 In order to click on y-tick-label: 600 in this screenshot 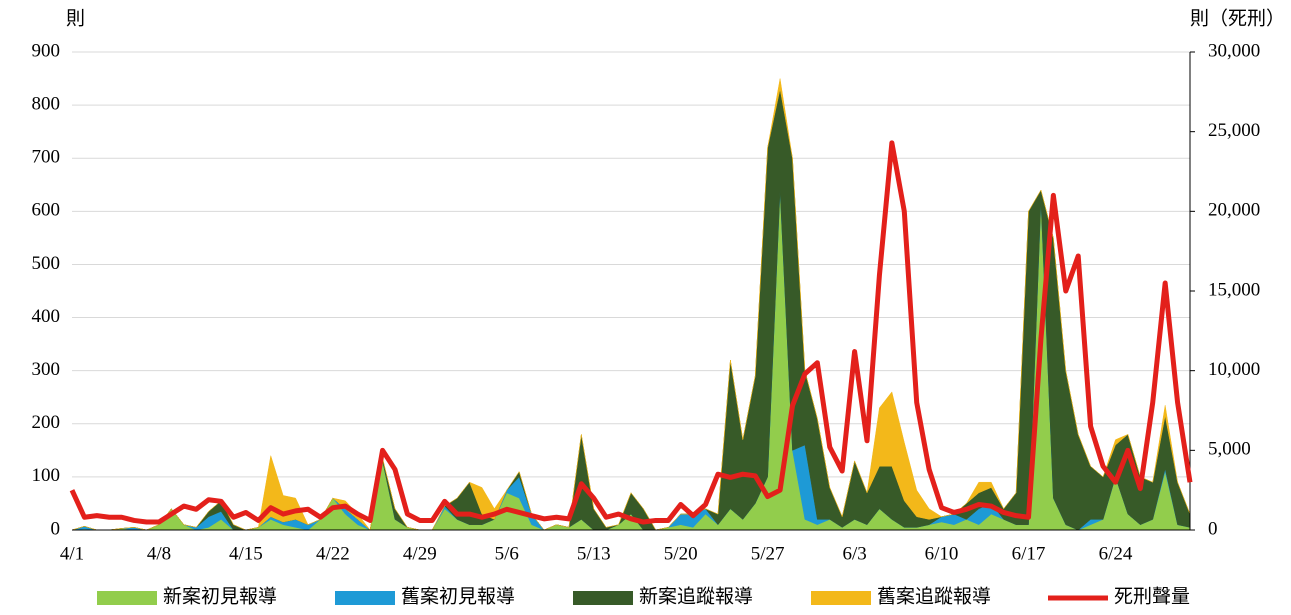, I will do `click(46, 210)`.